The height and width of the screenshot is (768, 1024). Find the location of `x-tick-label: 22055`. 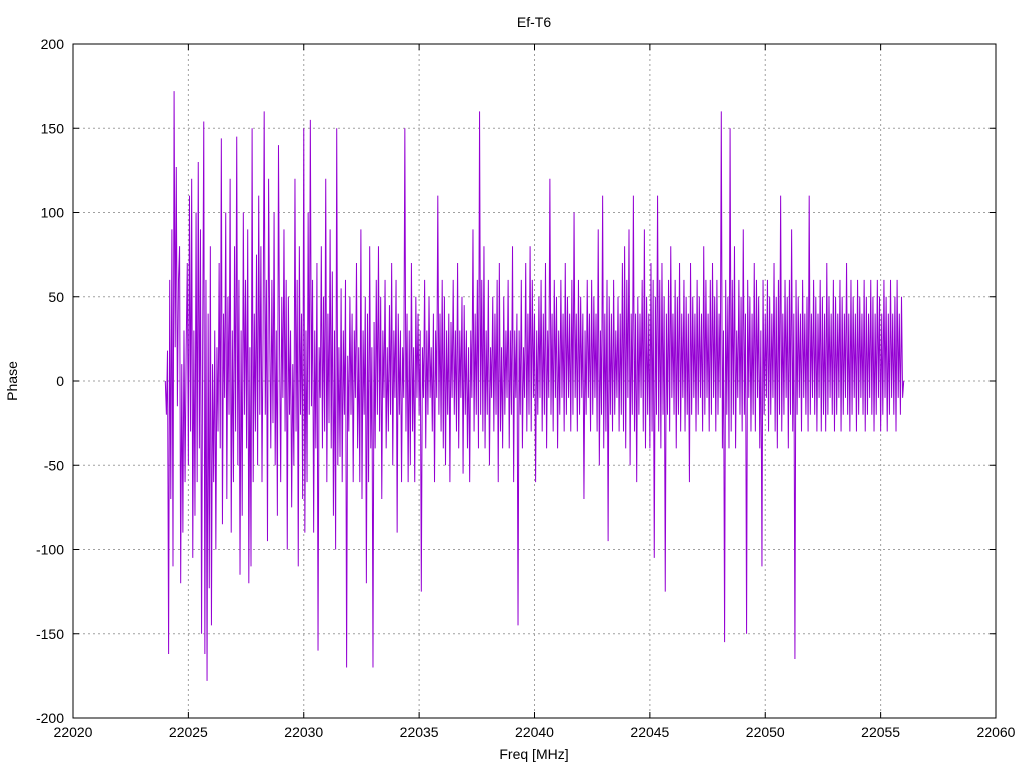

x-tick-label: 22055 is located at coordinates (880, 732).